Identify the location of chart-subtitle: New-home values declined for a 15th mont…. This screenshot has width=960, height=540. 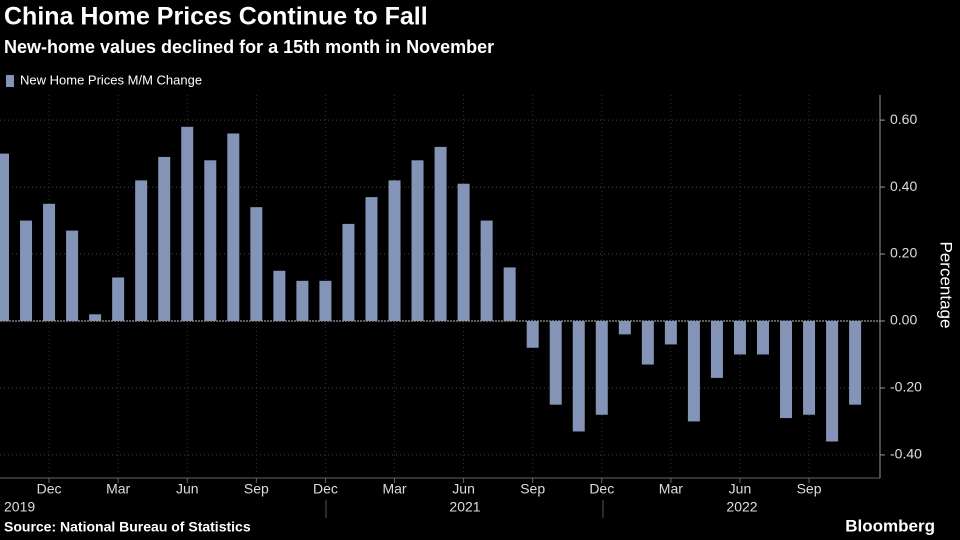
(249, 47).